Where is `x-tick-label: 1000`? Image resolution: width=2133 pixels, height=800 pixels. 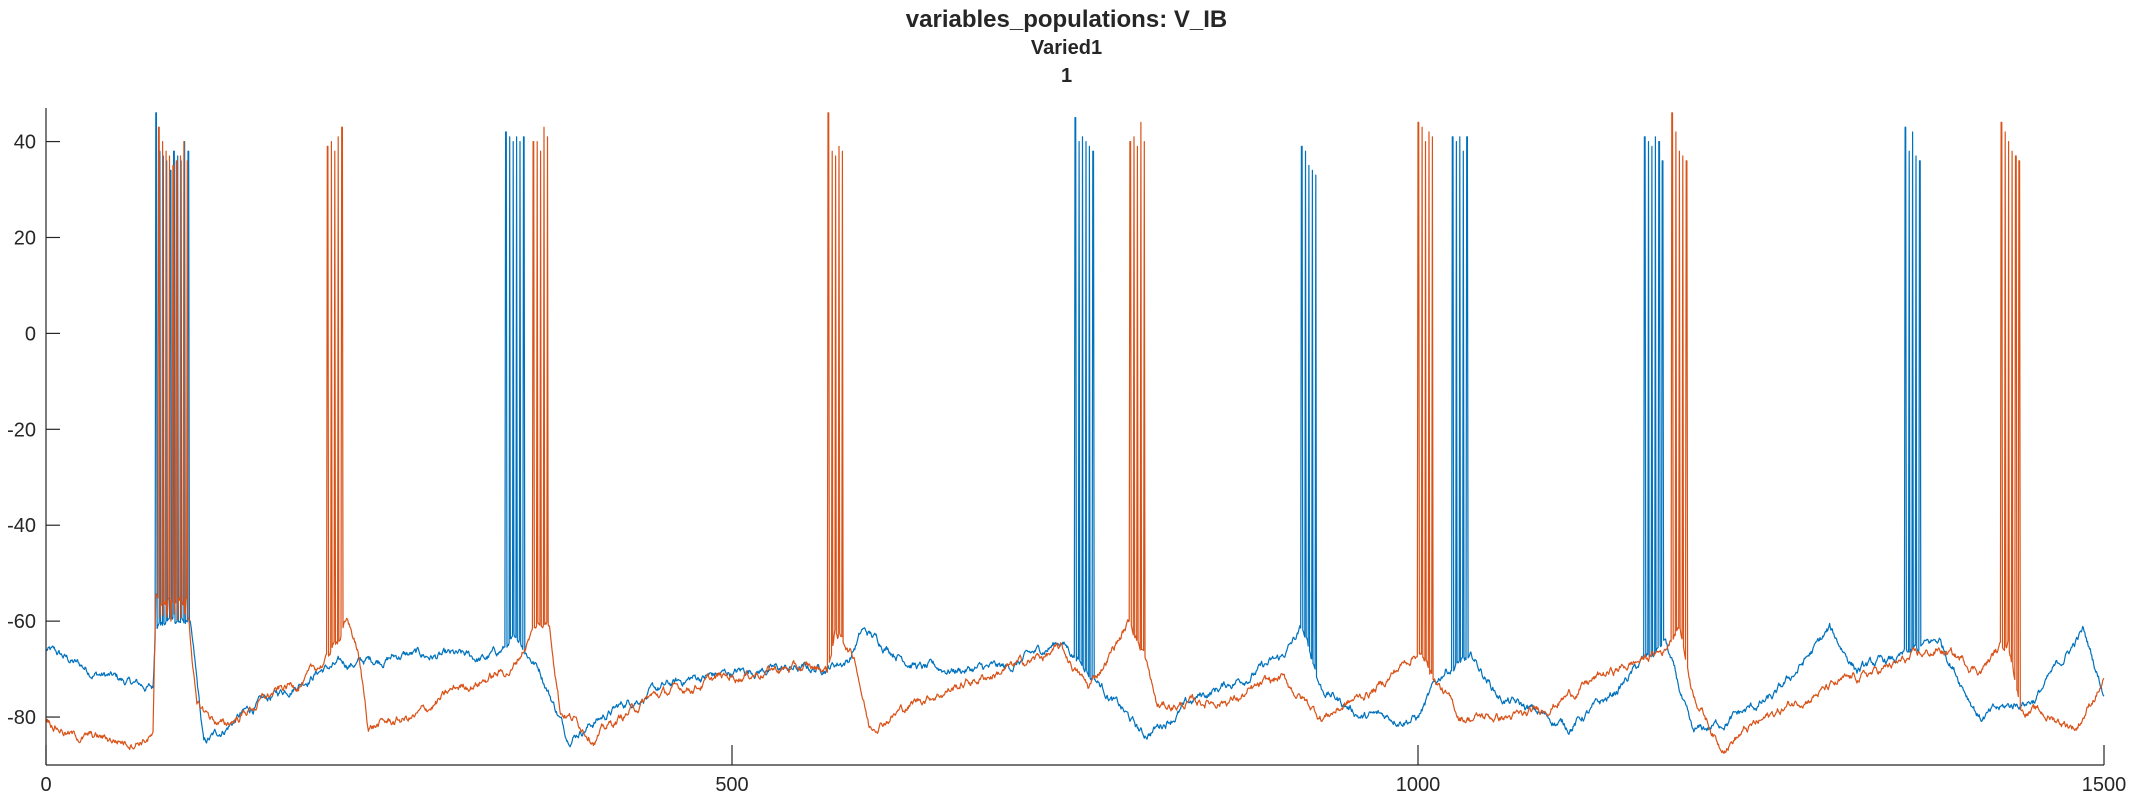
x-tick-label: 1000 is located at coordinates (1418, 785).